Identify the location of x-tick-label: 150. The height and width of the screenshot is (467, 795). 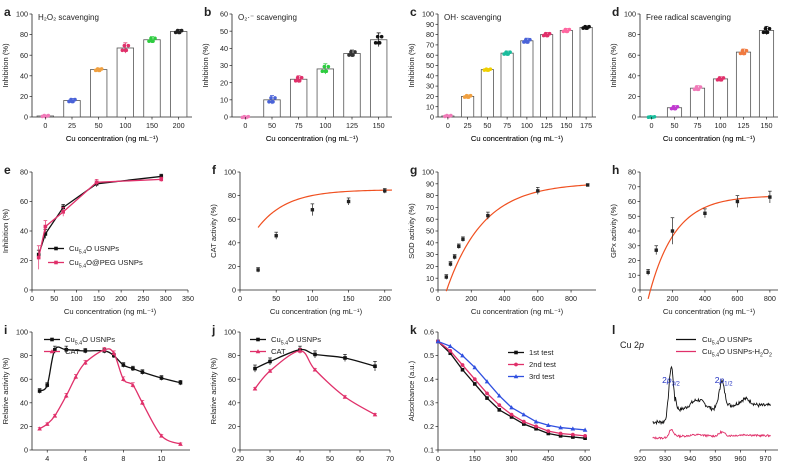
(475, 458).